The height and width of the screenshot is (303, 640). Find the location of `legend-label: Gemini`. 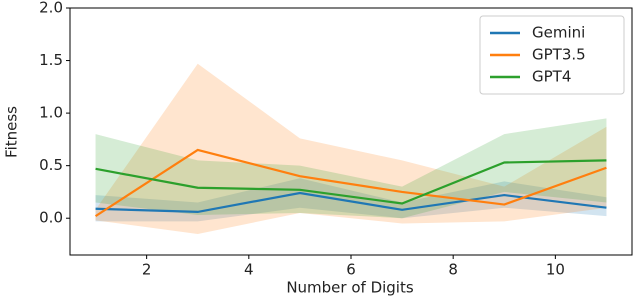

legend-label: Gemini is located at coordinates (558, 33).